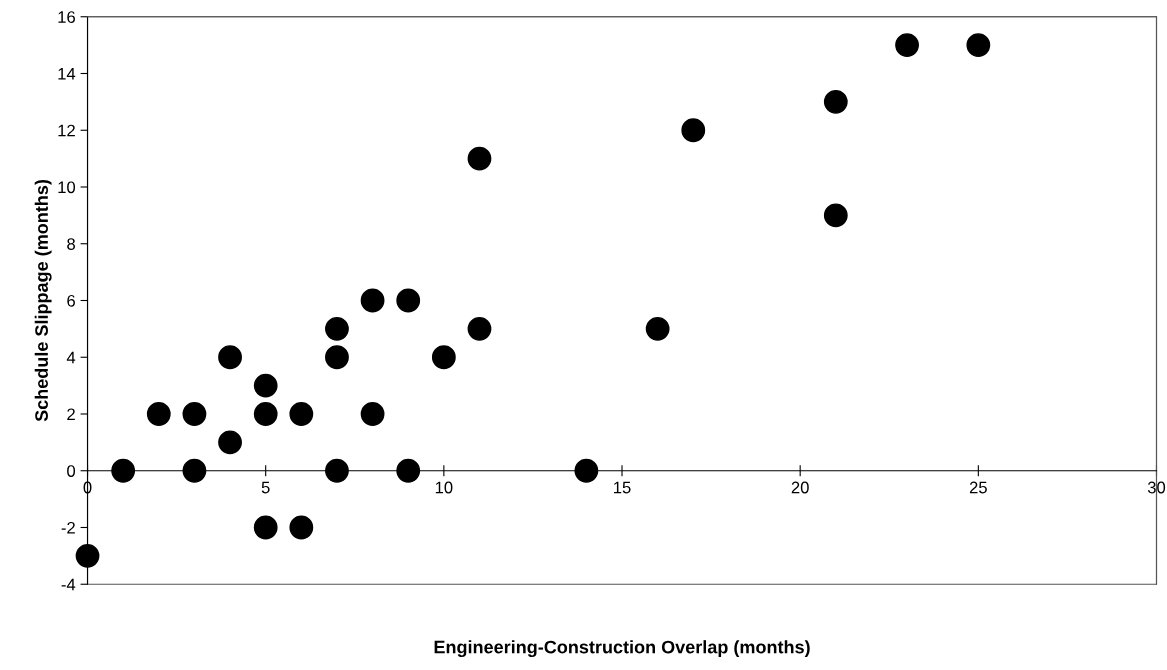 Image resolution: width=1167 pixels, height=670 pixels. I want to click on x-axis-title: Engineering-Construction Overlap (months), so click(622, 649).